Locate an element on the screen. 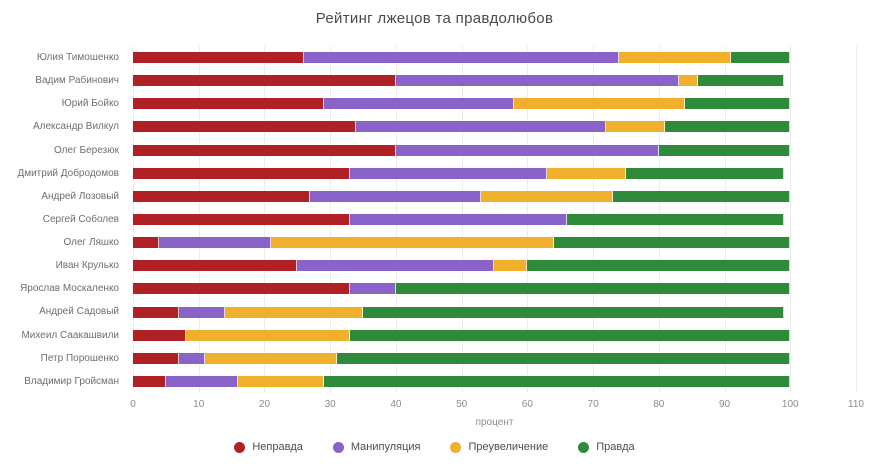  x-tick-label: 50 is located at coordinates (462, 404).